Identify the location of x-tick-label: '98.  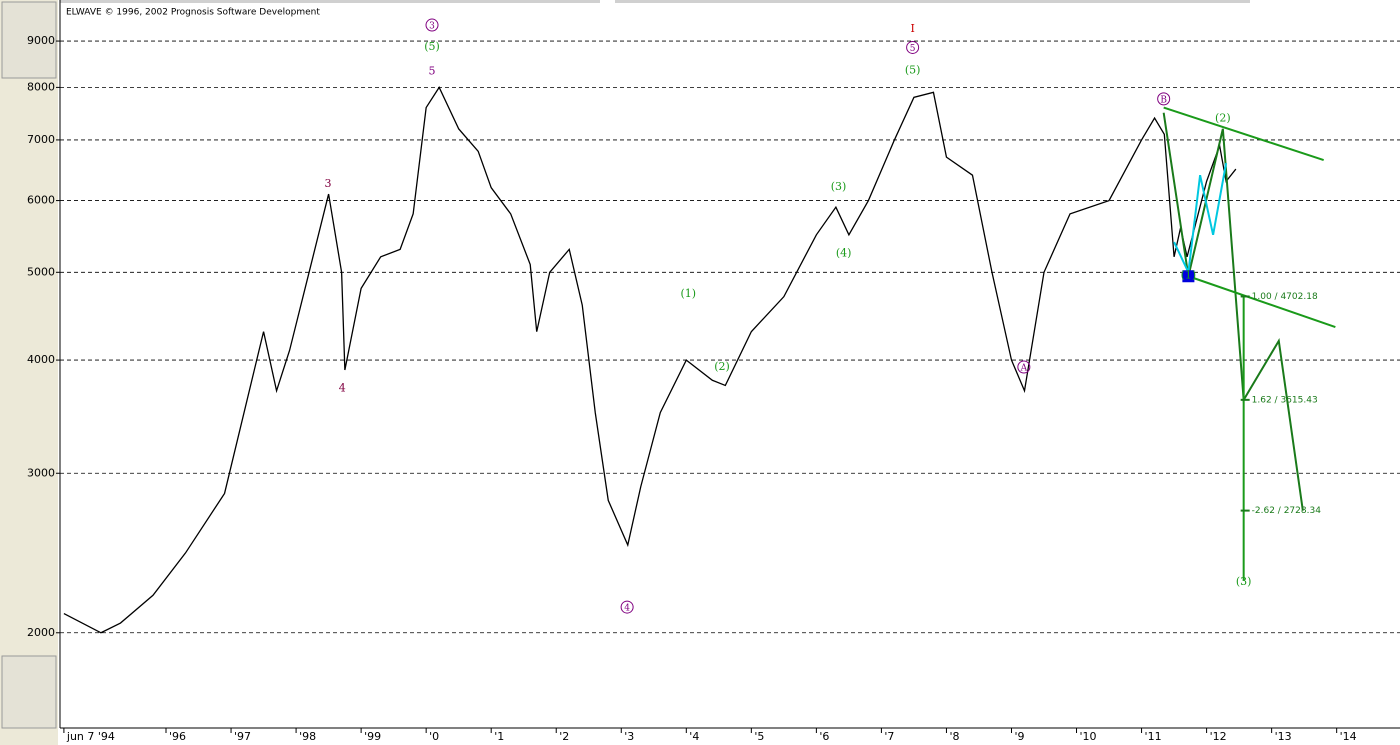
(307, 736).